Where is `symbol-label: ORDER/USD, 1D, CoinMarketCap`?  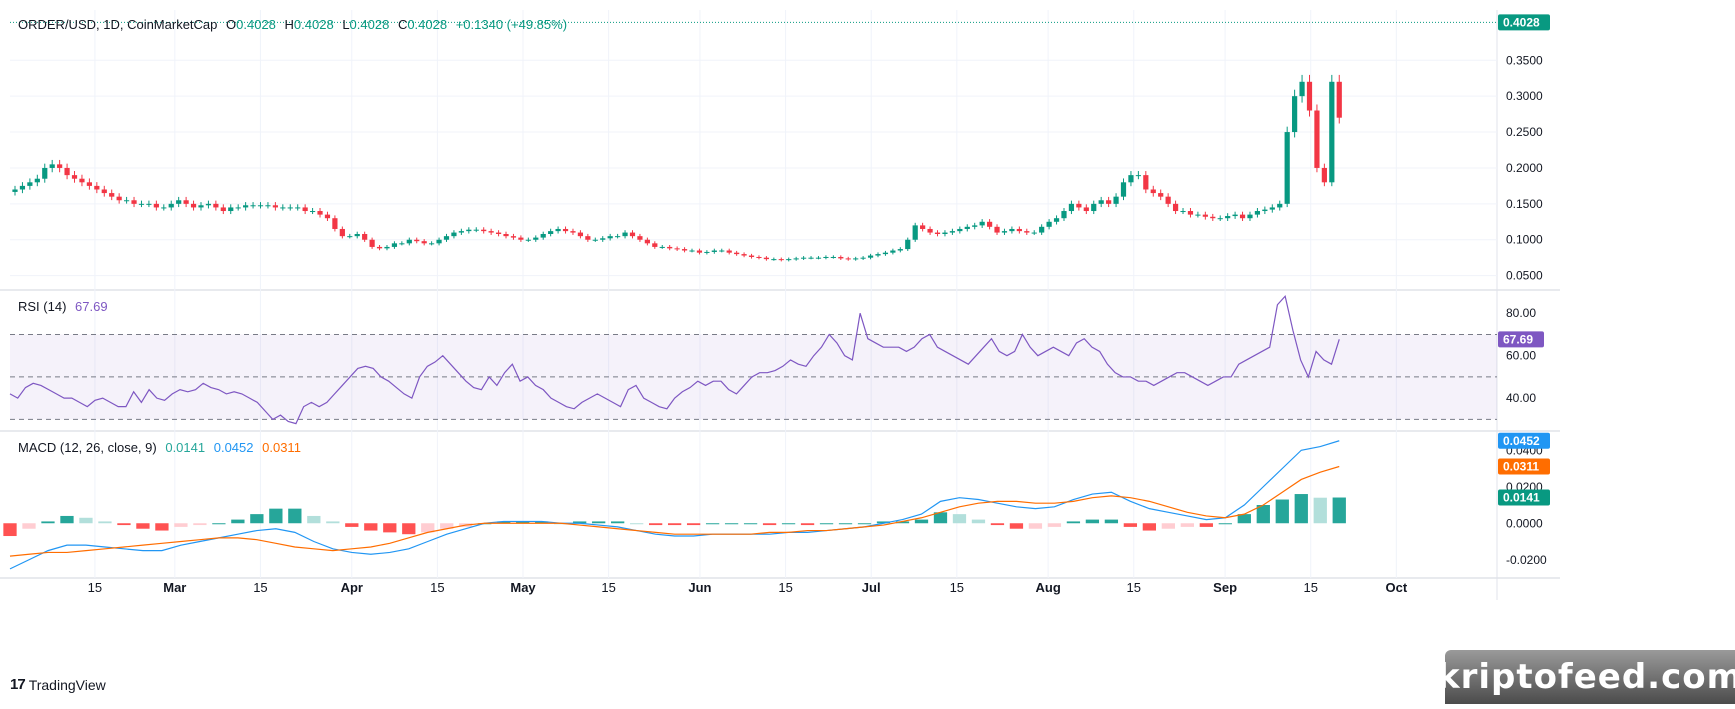
symbol-label: ORDER/USD, 1D, CoinMarketCap is located at coordinates (118, 24).